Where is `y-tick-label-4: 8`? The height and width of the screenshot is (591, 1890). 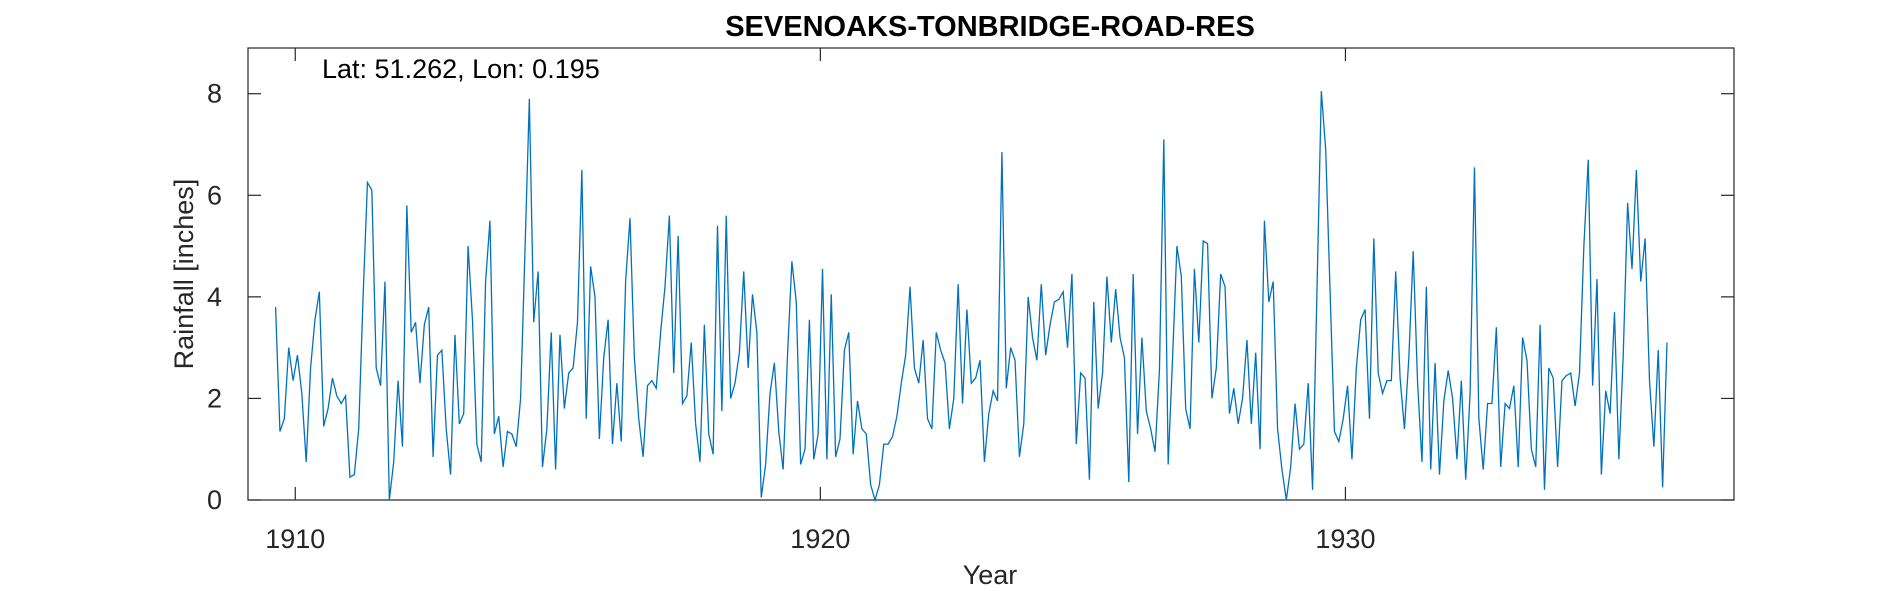 y-tick-label-4: 8 is located at coordinates (214, 94).